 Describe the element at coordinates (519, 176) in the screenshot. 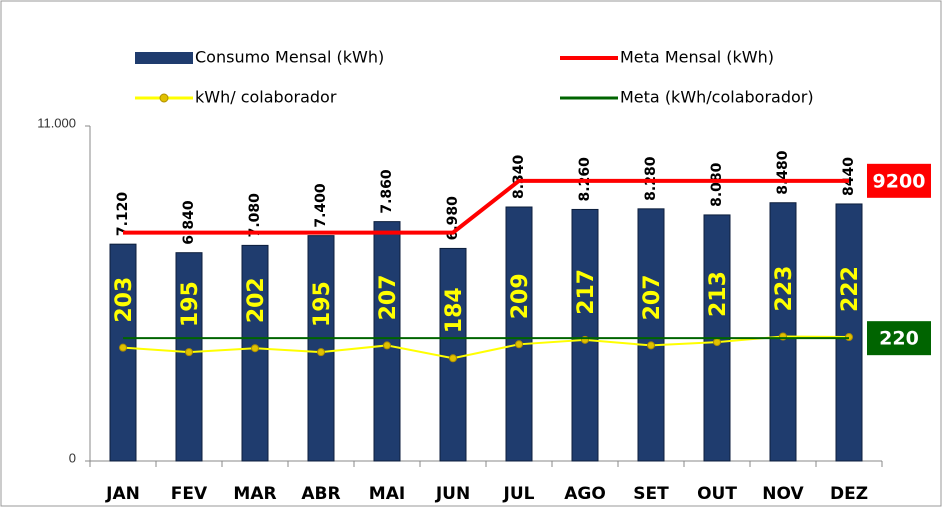

I see `bar-value-label: 8.340` at that location.